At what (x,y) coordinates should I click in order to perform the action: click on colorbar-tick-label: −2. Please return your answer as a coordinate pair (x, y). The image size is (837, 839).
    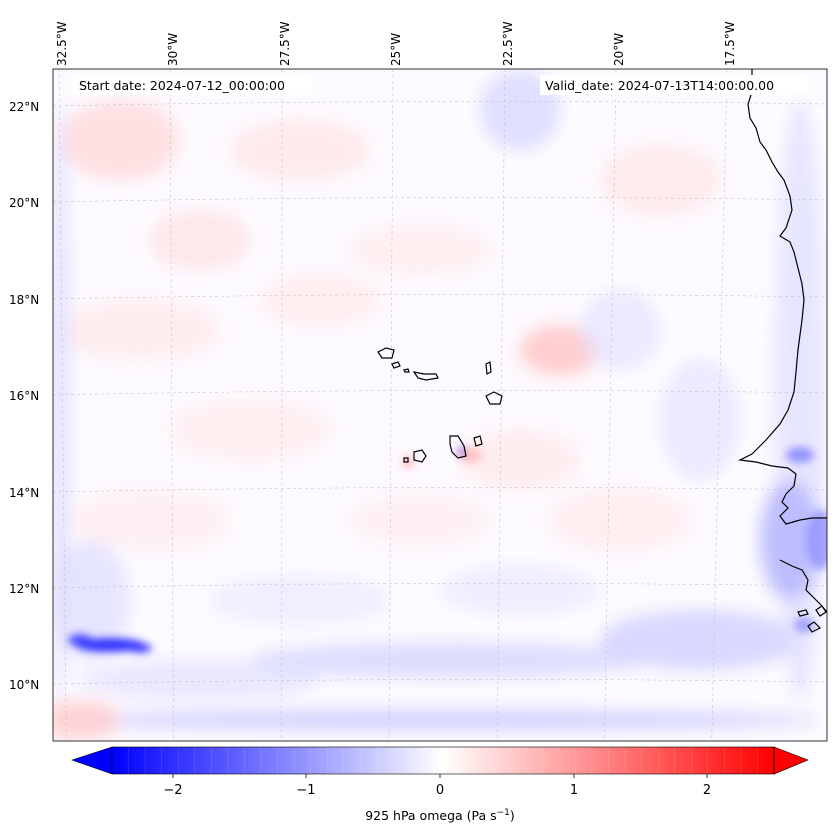
    Looking at the image, I should click on (172, 790).